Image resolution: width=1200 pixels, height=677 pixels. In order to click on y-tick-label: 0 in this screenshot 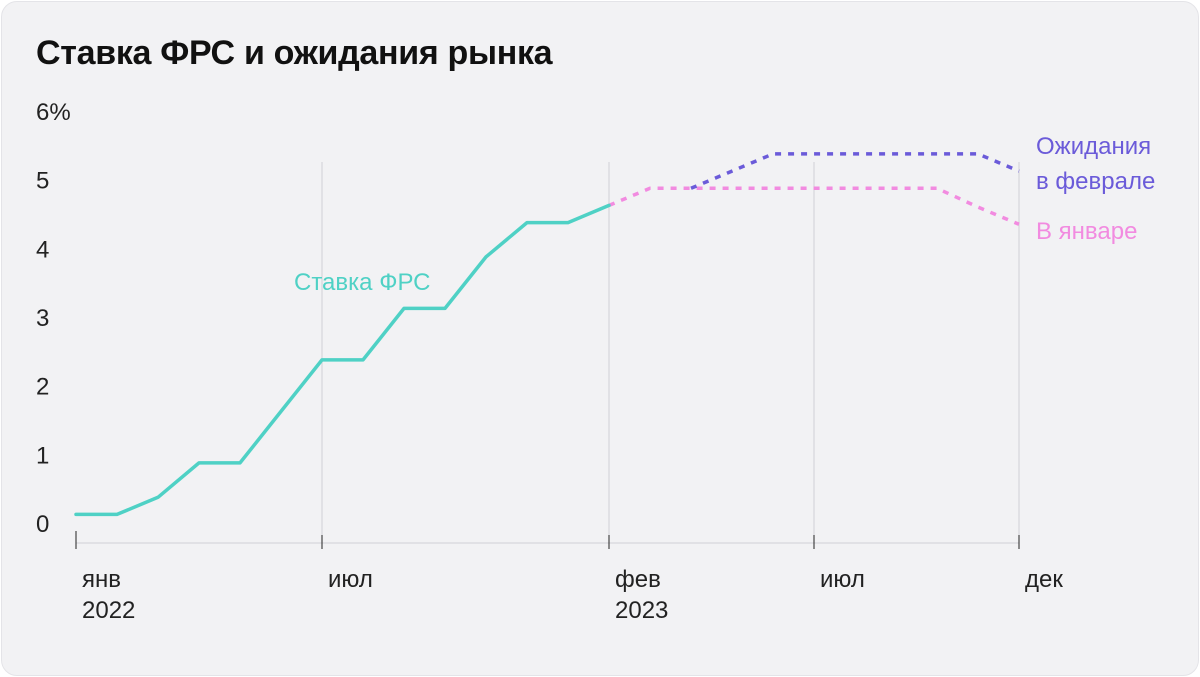, I will do `click(42, 524)`.